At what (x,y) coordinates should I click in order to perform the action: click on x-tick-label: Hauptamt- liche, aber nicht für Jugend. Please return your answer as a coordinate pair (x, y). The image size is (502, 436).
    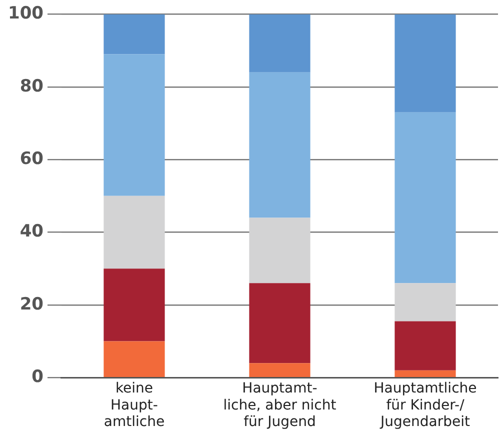
    Looking at the image, I should click on (280, 405).